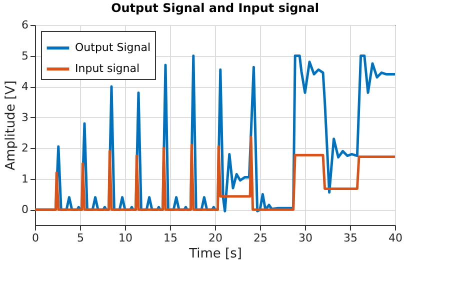 The width and height of the screenshot is (474, 281). I want to click on chart-title: Output Signal and Input signal, so click(215, 8).